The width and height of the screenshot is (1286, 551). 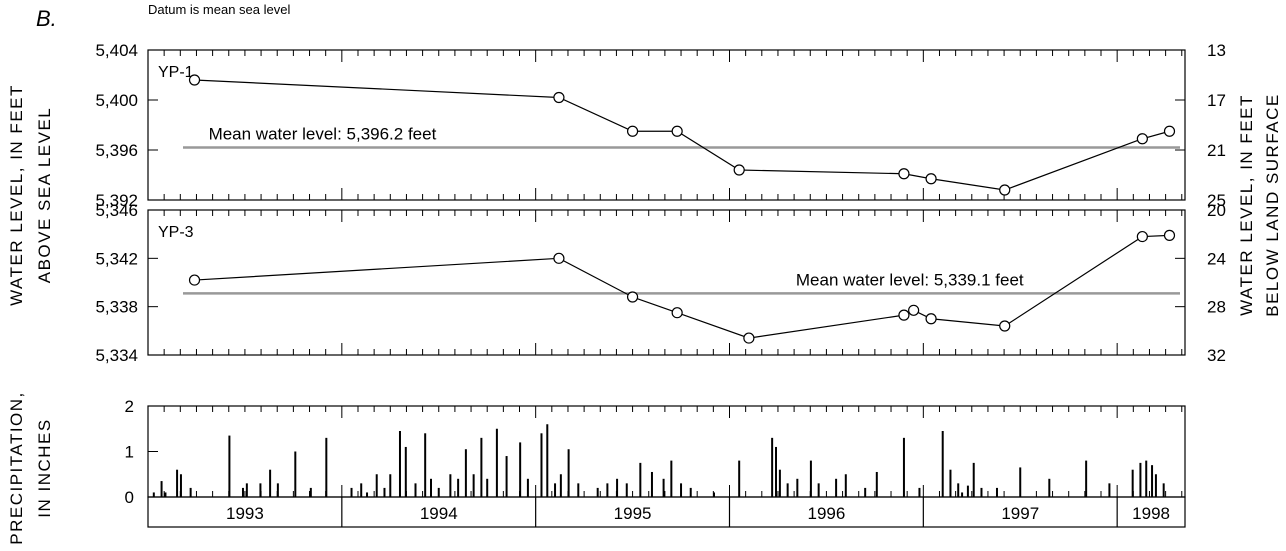 I want to click on left-axis-title-lower-2: IN INCHES, so click(x=44, y=467).